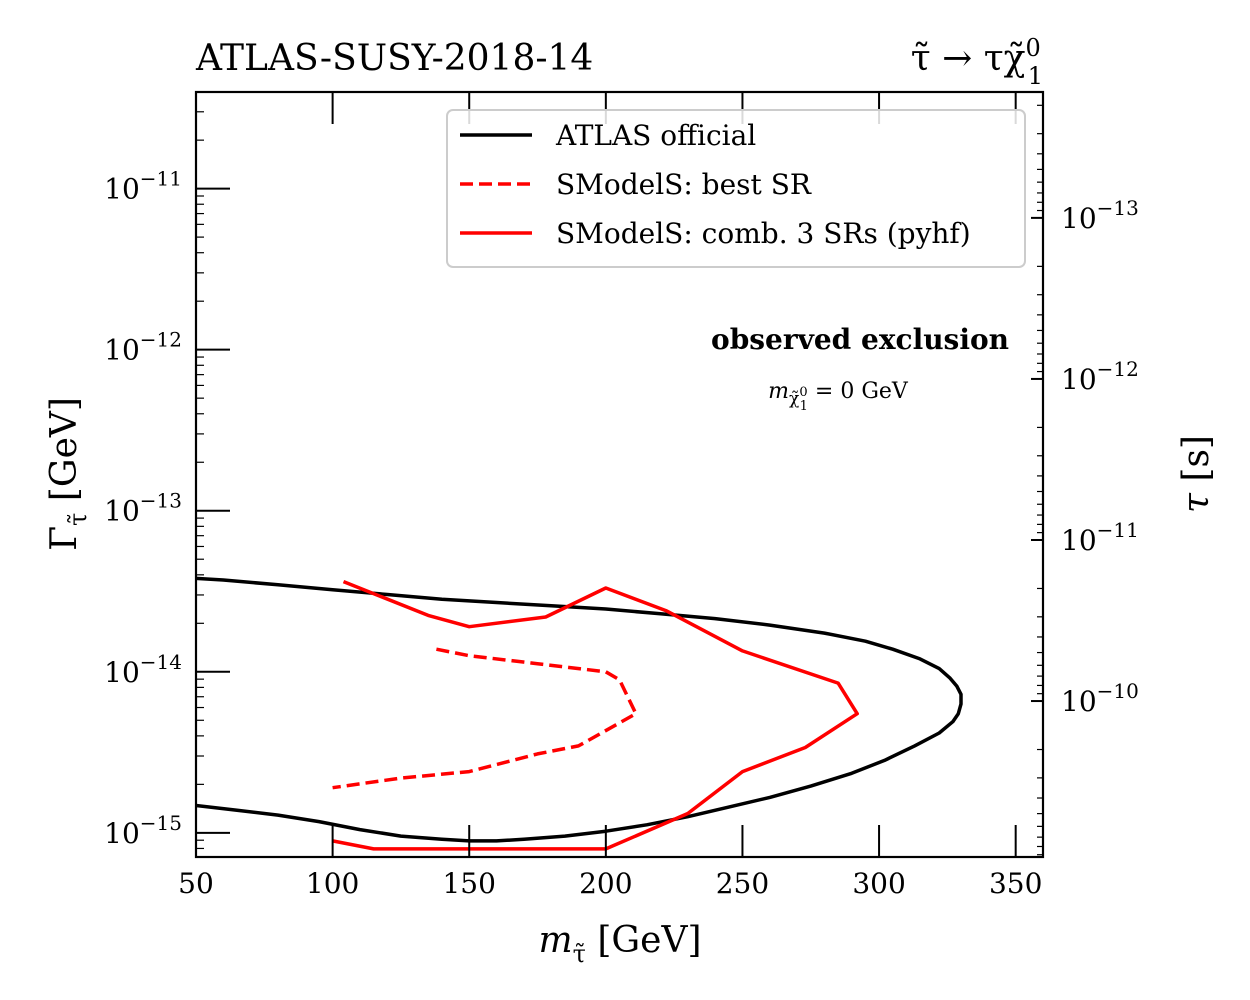  I want to click on y2-tick-label--13: 10−13, so click(1100, 215).